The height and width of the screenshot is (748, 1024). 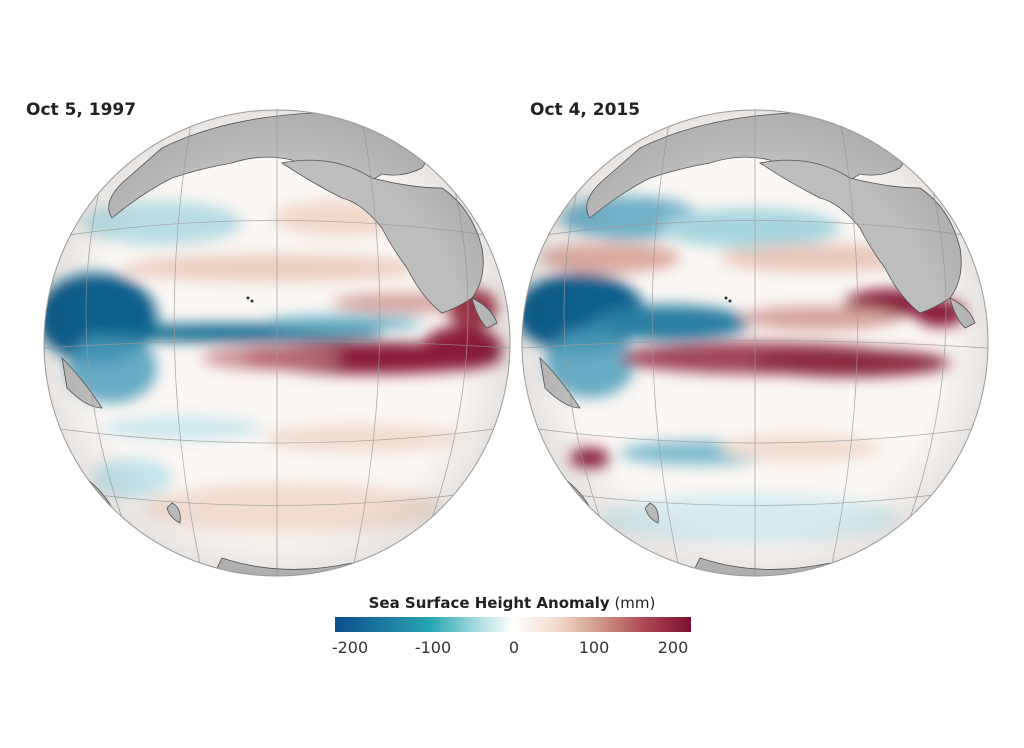 What do you see at coordinates (433, 647) in the screenshot?
I see `legend-tick-neg100: -100` at bounding box center [433, 647].